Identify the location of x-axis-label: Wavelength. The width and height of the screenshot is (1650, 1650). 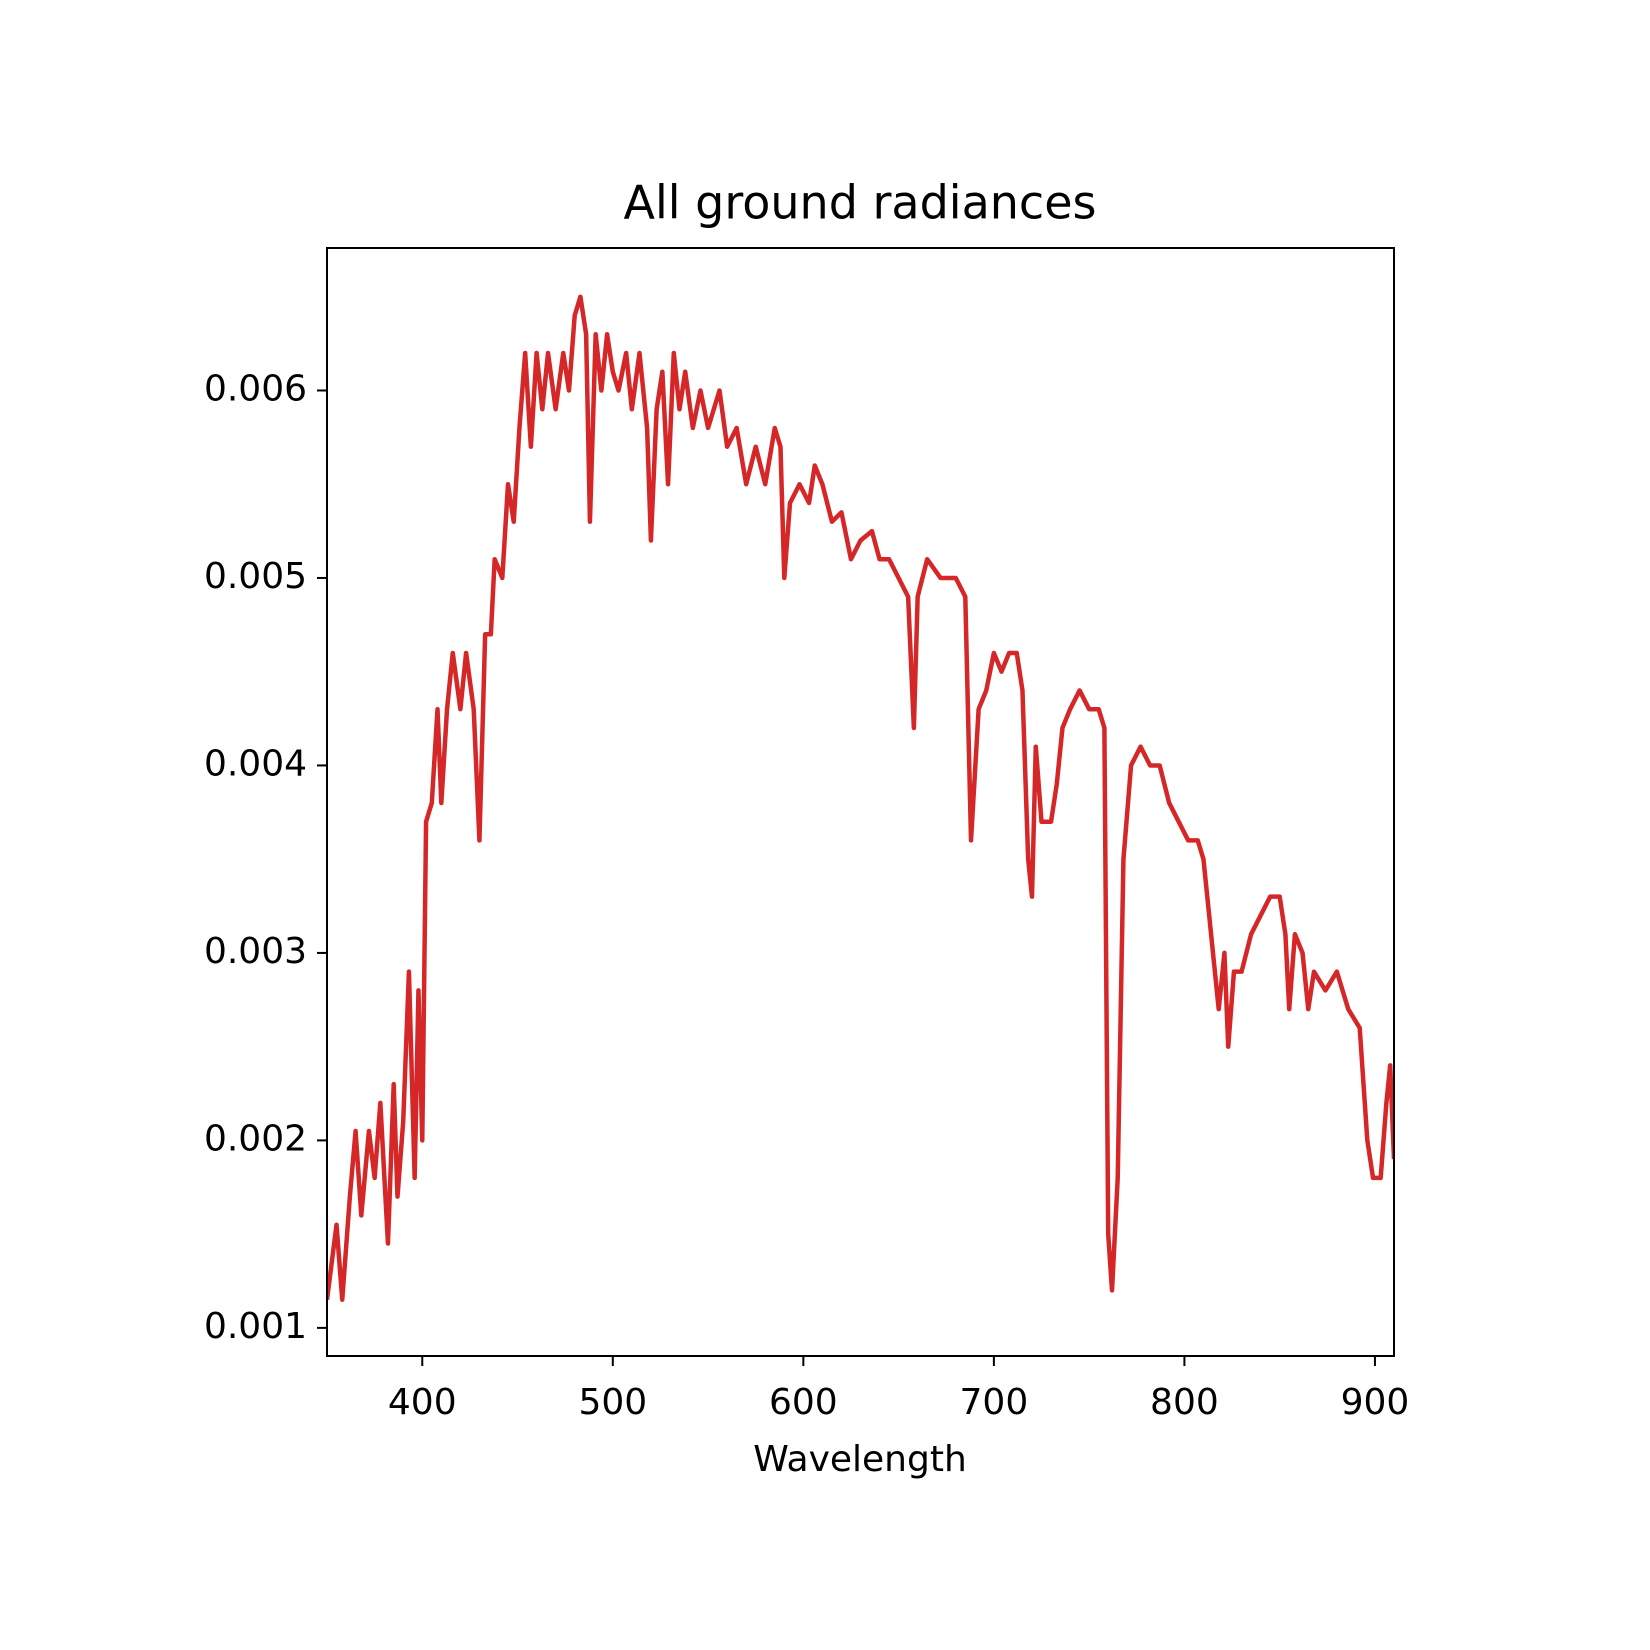
(860, 1459).